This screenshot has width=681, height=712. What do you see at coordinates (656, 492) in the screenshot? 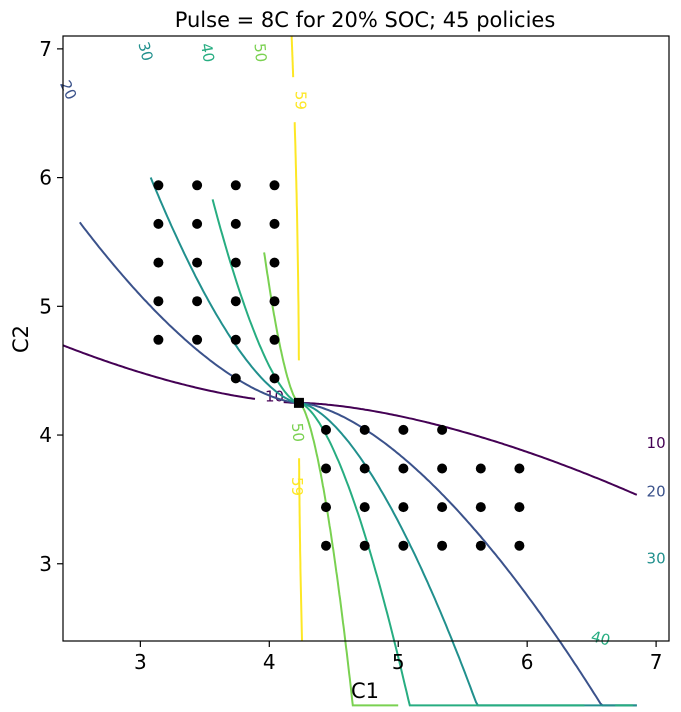
I see `contour-label-20: 20` at bounding box center [656, 492].